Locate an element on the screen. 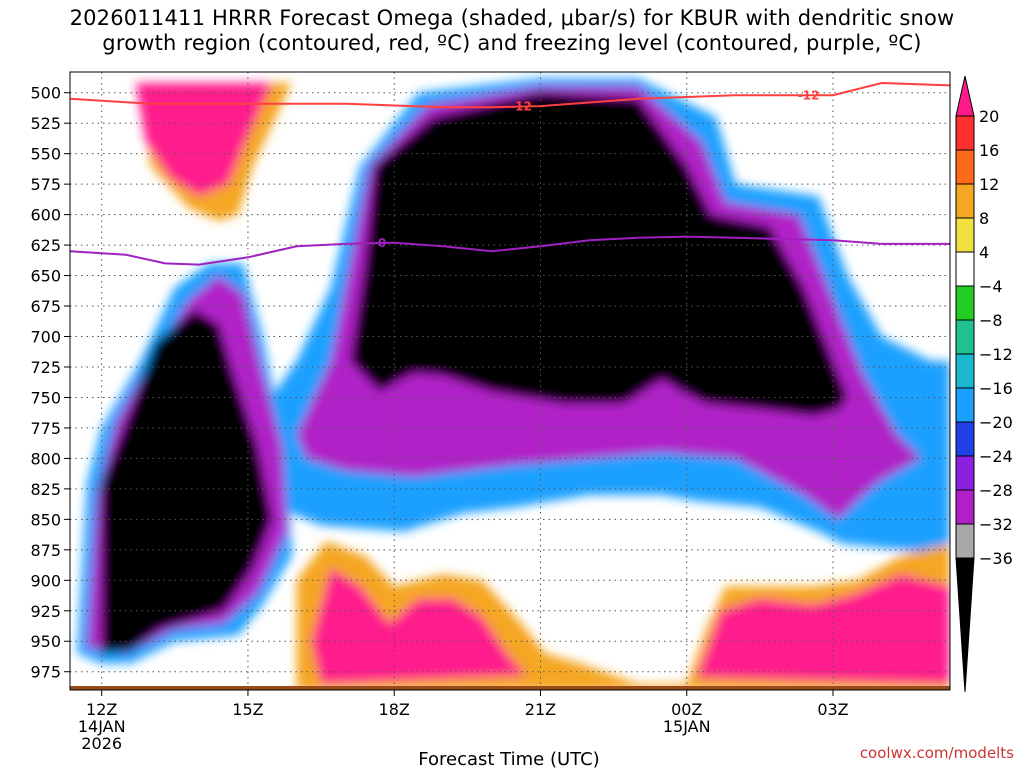  x-tick-label-15Z-0: 15Z is located at coordinates (247, 709).